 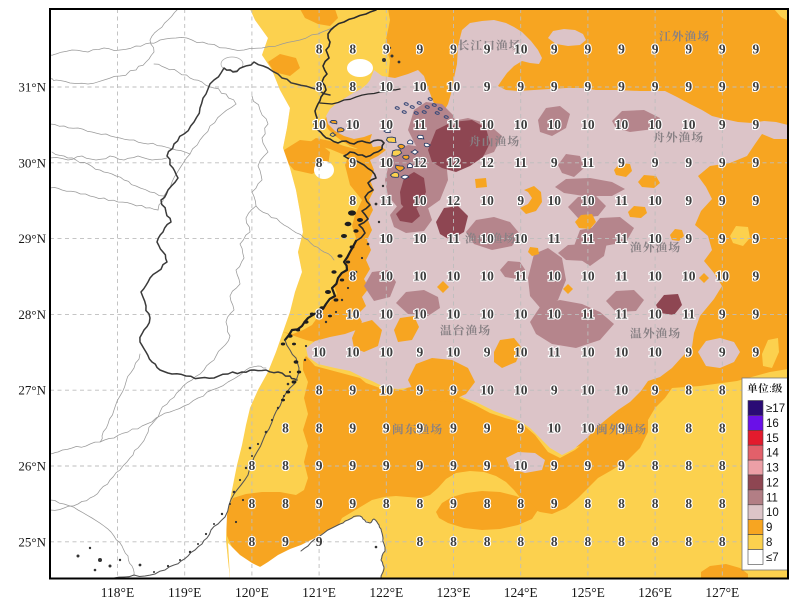 I want to click on svg-text: 15, so click(x=772, y=439).